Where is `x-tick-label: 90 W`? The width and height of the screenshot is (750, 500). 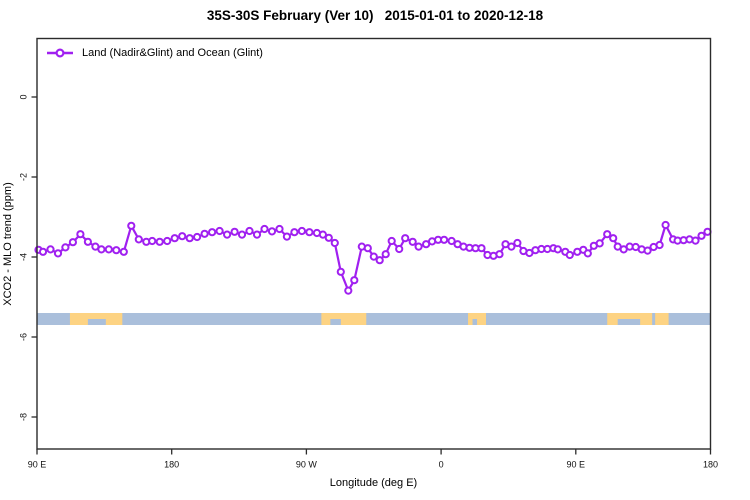 x-tick-label: 90 W is located at coordinates (307, 465).